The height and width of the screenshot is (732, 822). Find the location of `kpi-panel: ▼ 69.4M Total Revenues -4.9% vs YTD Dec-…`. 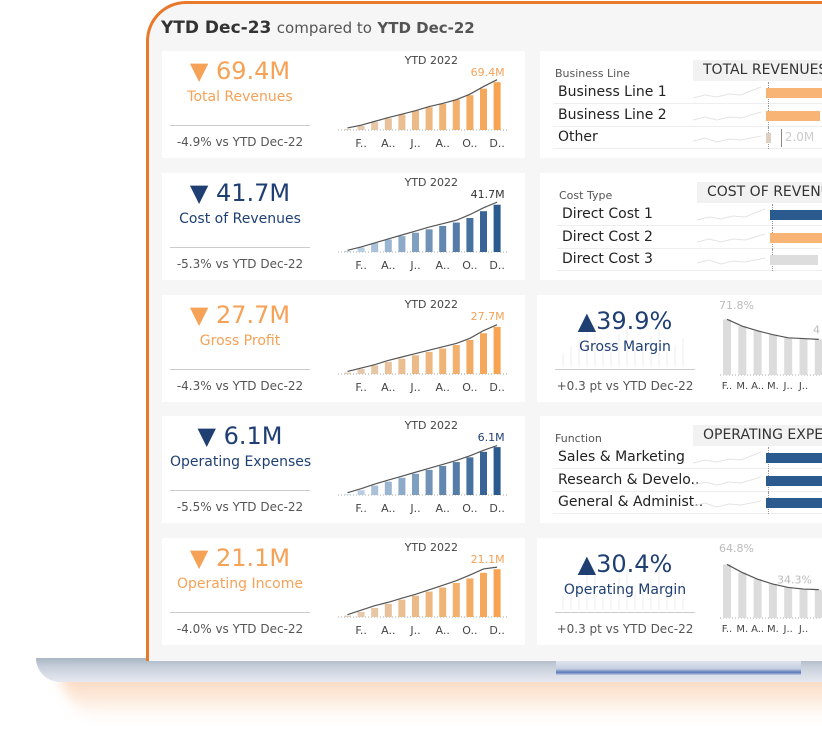

kpi-panel: ▼ 69.4M Total Revenues -4.9% vs YTD Dec-… is located at coordinates (343, 104).